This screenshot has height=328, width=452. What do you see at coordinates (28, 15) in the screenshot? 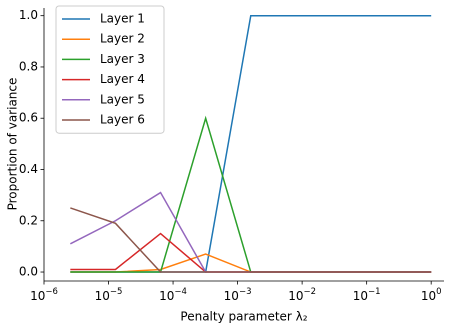
I see `y-tick-label: 1.0` at bounding box center [28, 15].